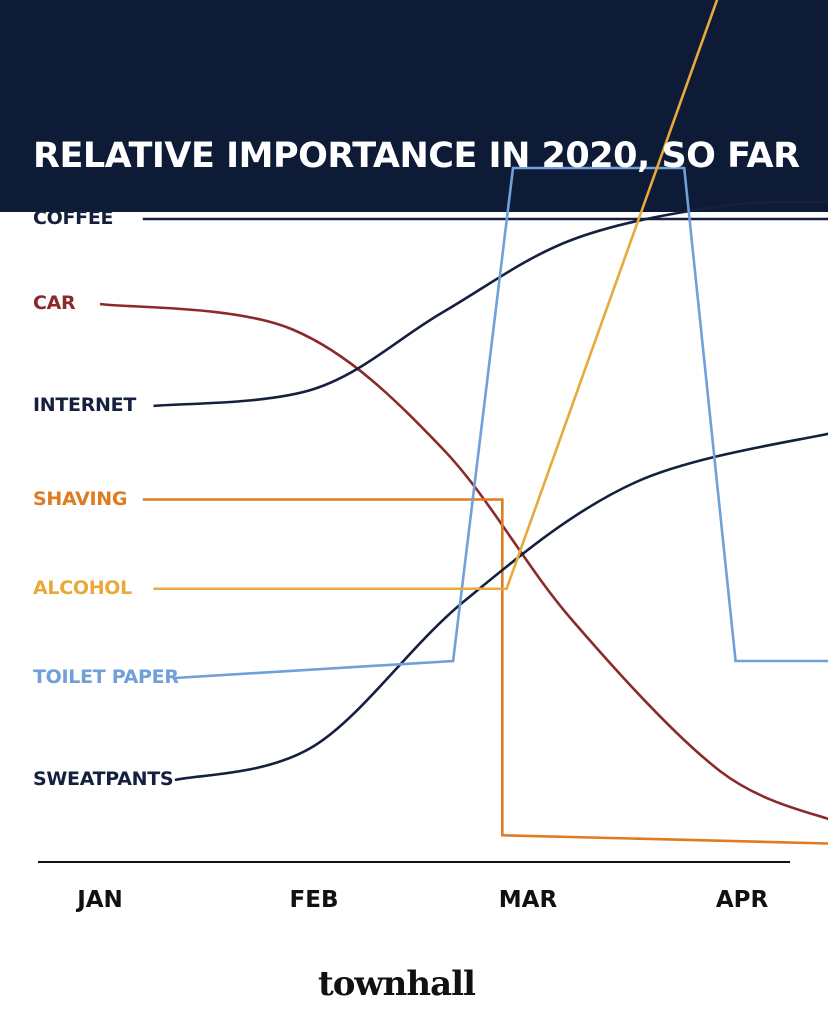 The height and width of the screenshot is (1034, 828). Describe the element at coordinates (54, 303) in the screenshot. I see `series-label-car: CAR` at that location.